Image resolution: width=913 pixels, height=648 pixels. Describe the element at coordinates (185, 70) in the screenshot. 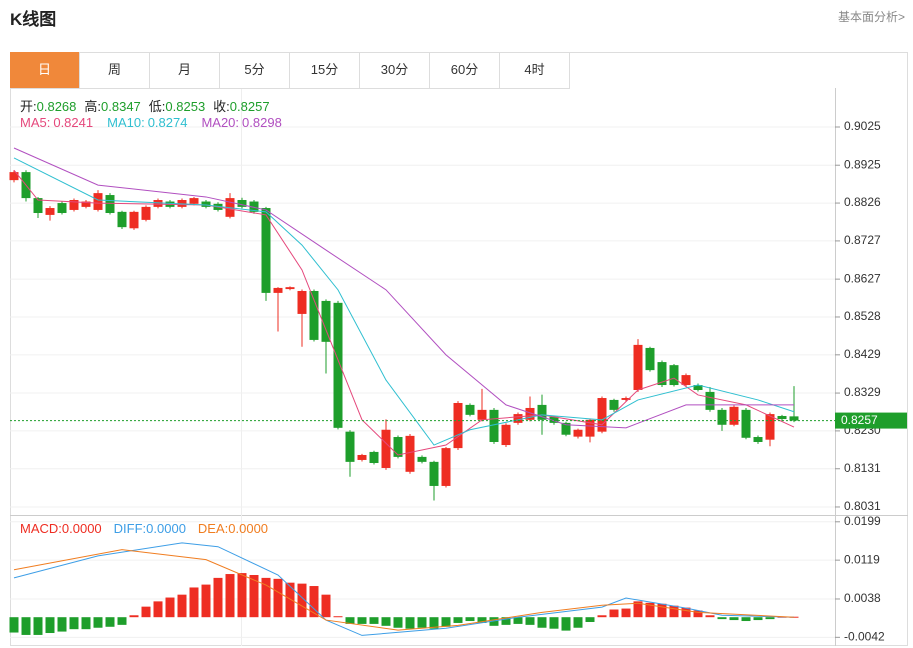

I see `tab: 月` at that location.